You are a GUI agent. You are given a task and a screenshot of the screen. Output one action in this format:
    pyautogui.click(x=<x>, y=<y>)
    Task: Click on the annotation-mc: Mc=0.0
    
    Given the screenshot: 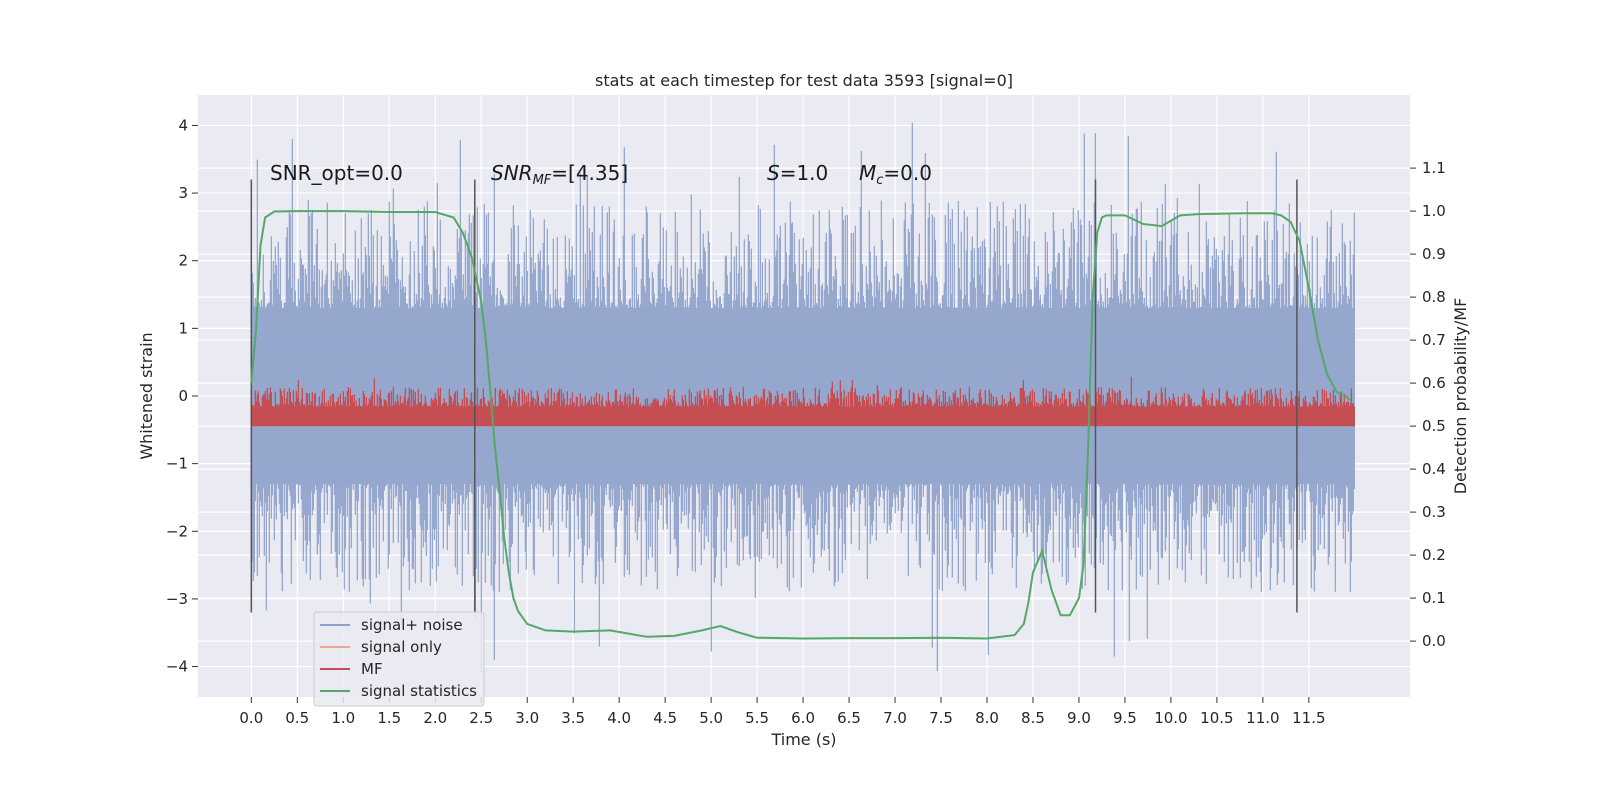 What is the action you would take?
    pyautogui.click(x=895, y=174)
    